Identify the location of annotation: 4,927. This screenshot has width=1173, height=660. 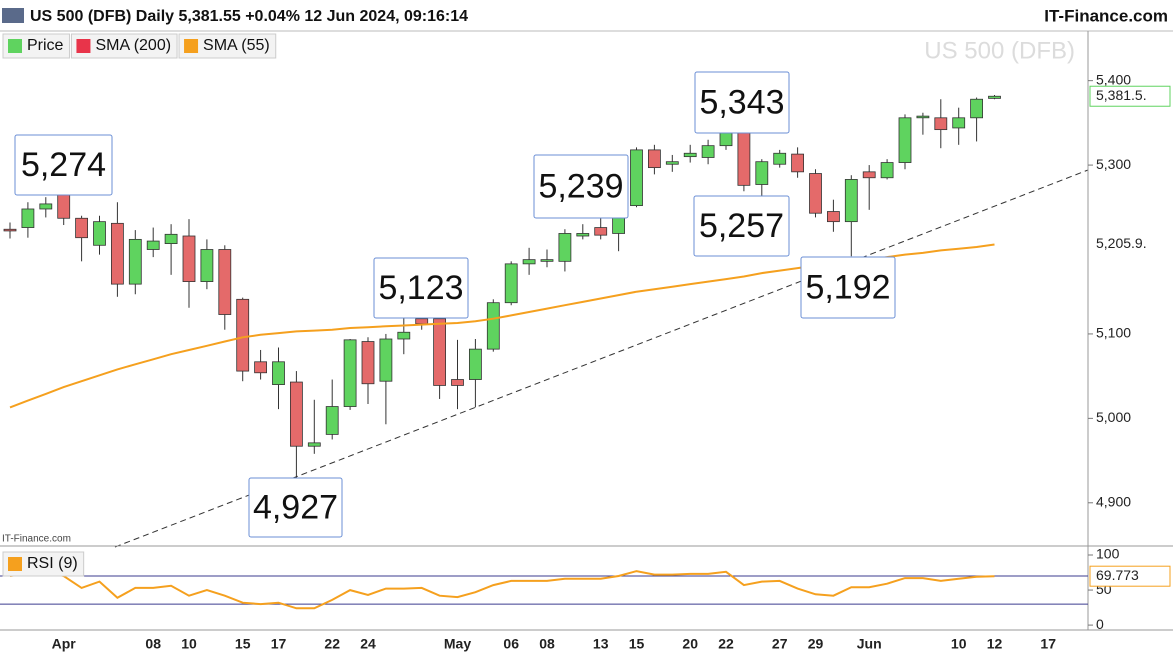
(295, 507).